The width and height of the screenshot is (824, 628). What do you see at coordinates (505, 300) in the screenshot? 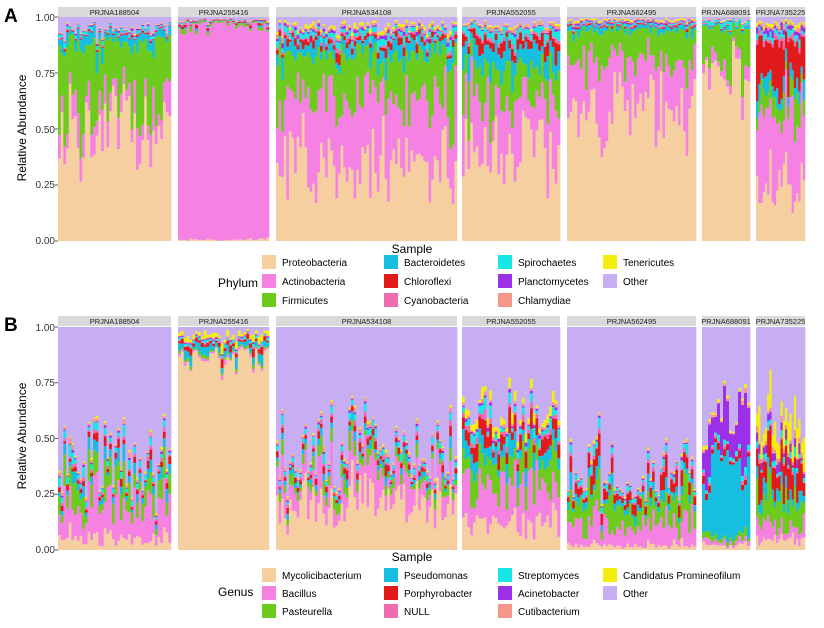
I see `legend-swatch` at bounding box center [505, 300].